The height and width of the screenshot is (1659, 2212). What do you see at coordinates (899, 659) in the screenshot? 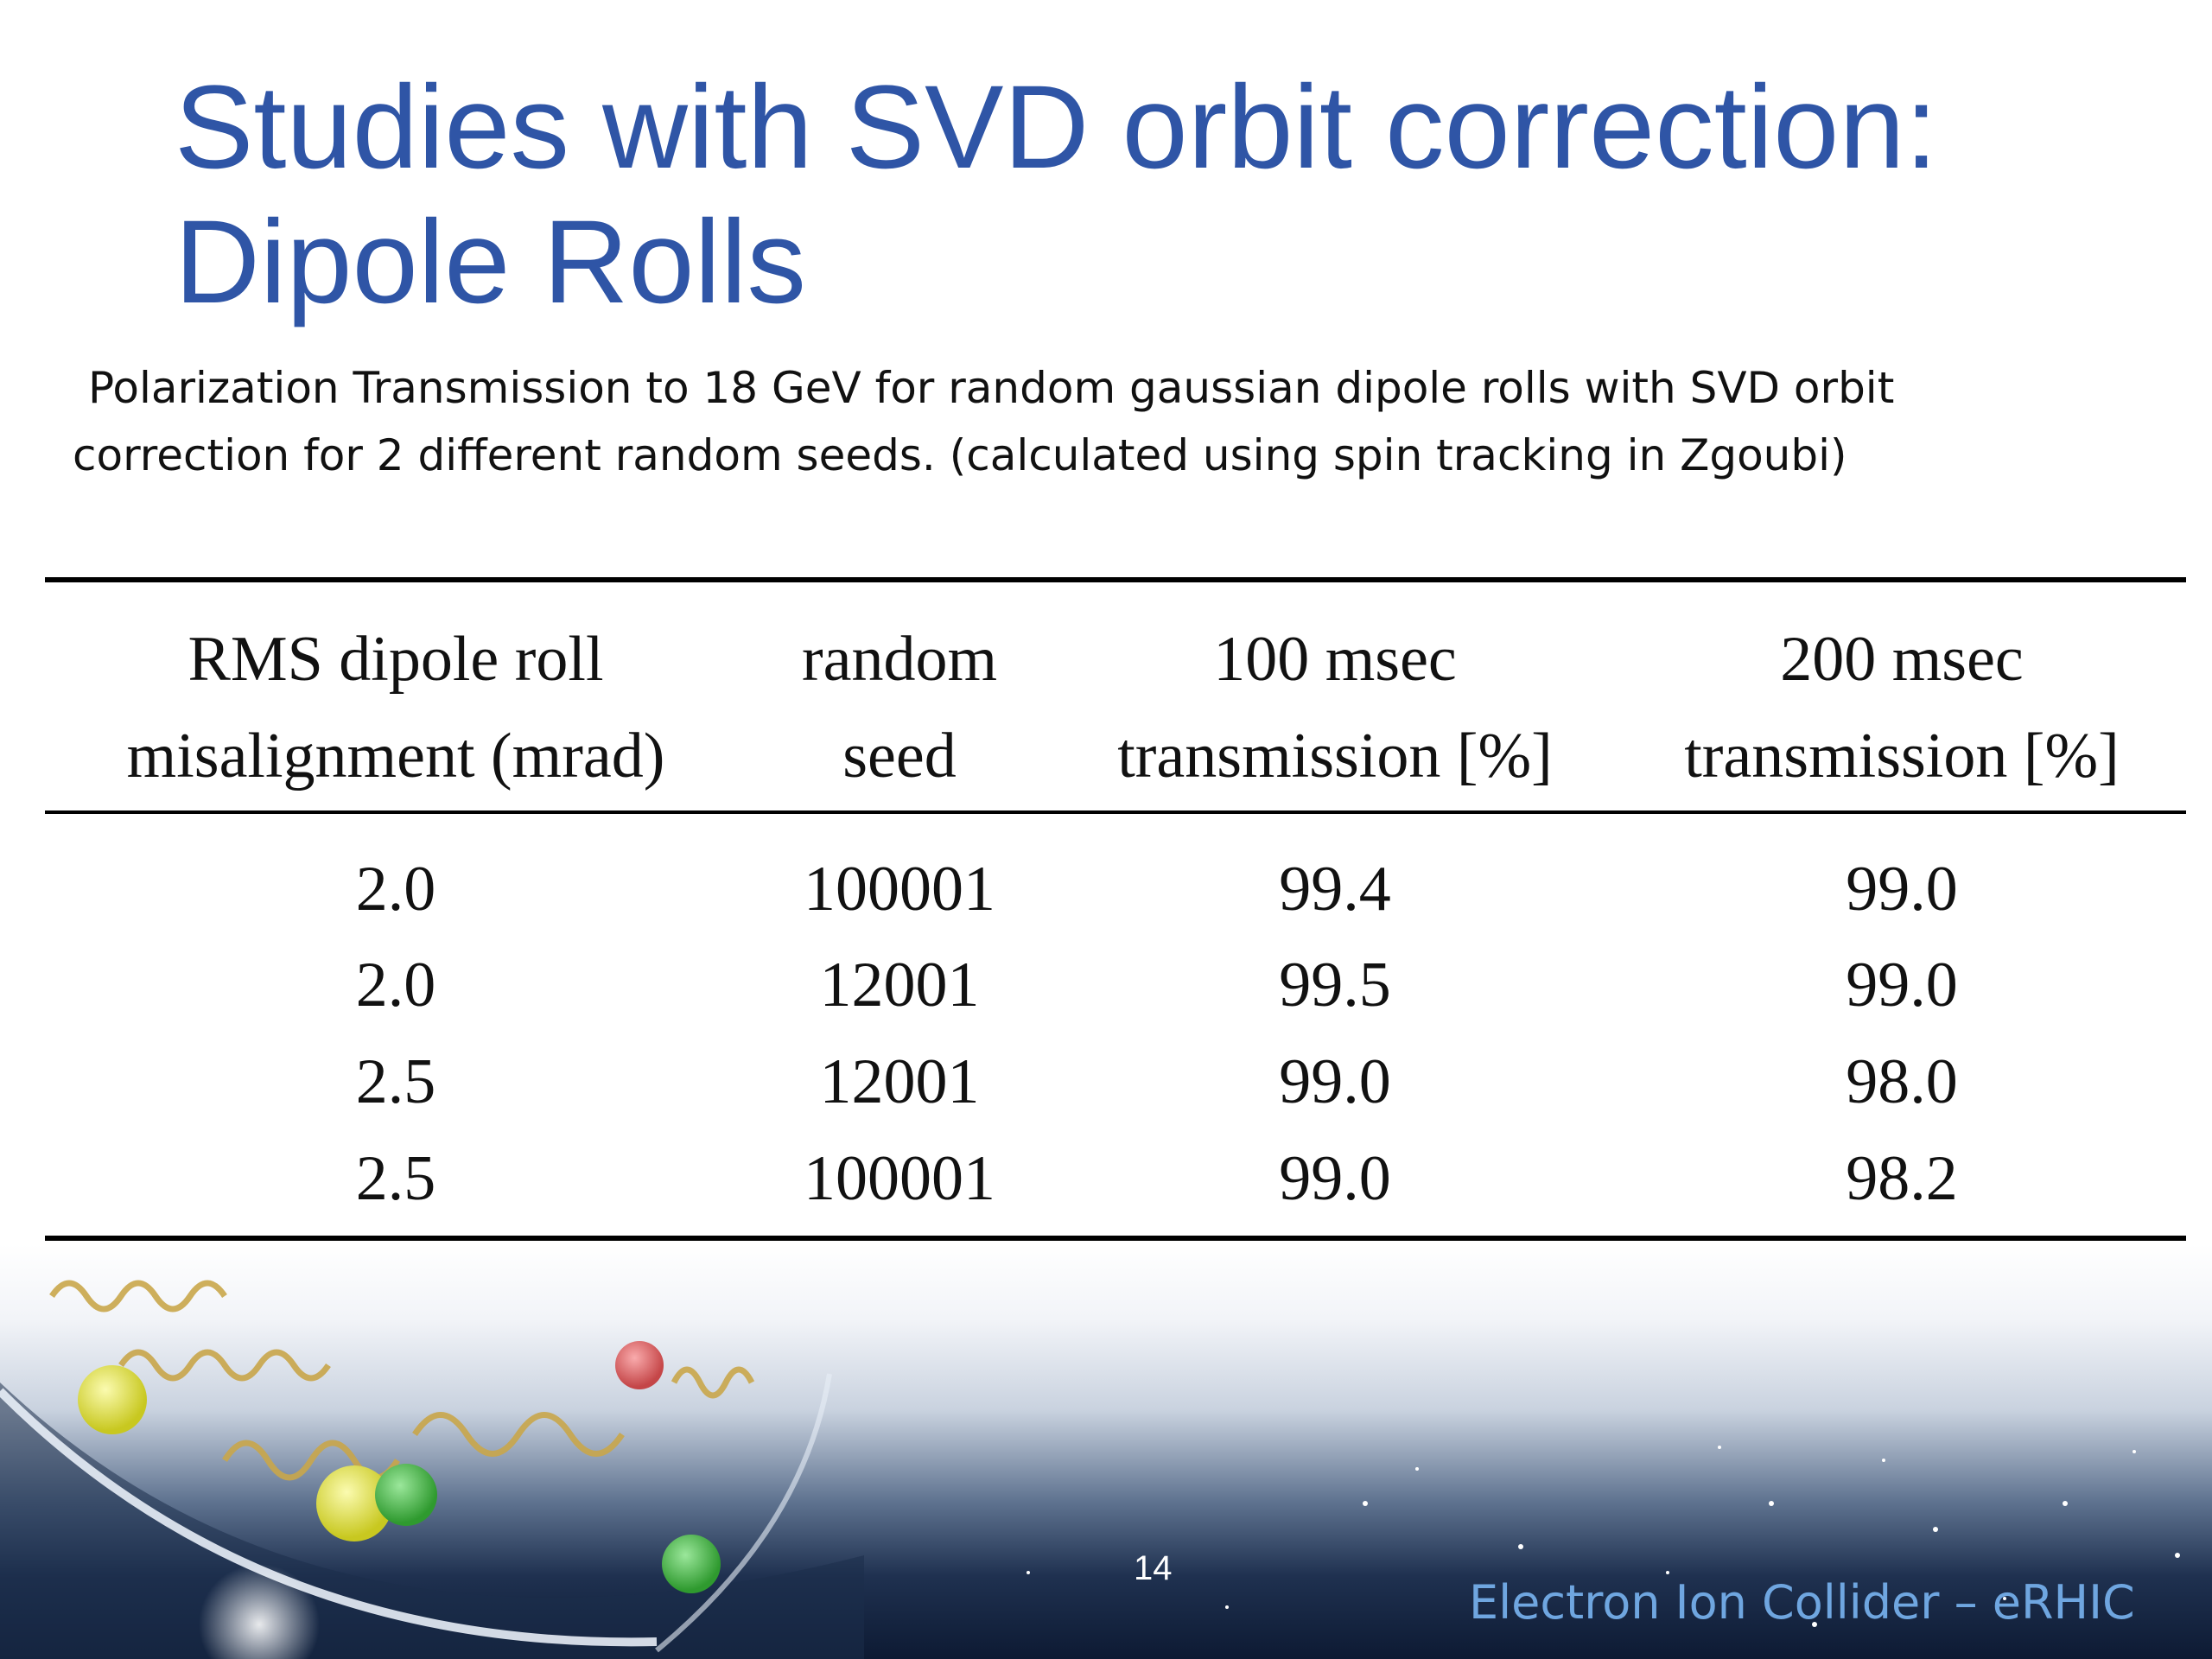
I see `header-random-seed-line1: random` at bounding box center [899, 659].